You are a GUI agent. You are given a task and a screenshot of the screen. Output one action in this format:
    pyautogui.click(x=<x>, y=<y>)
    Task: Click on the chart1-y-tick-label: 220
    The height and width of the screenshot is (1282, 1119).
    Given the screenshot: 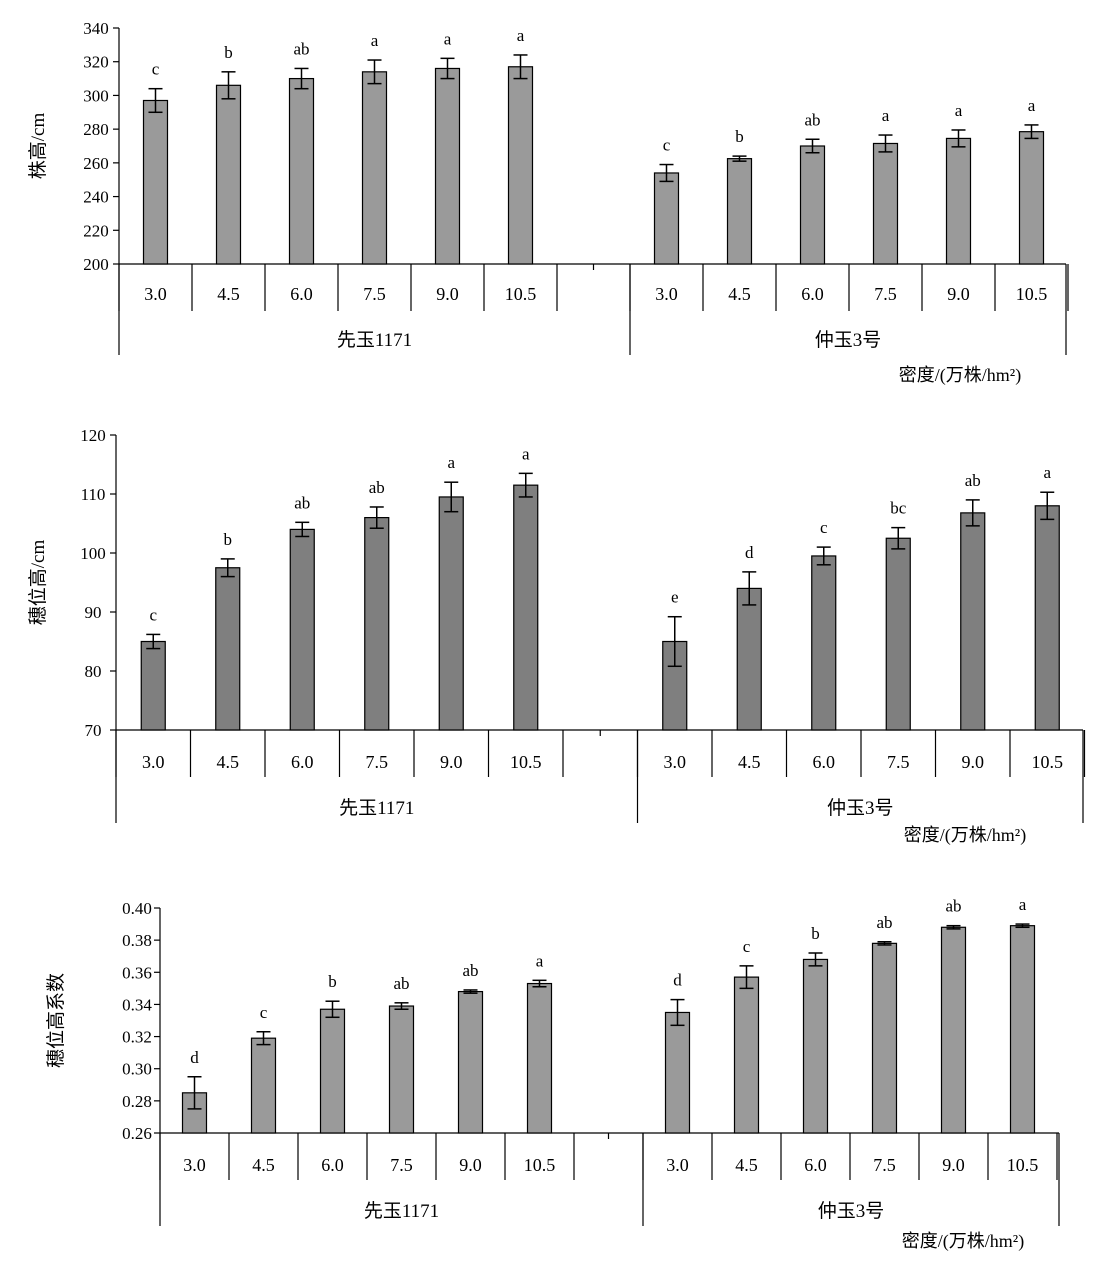 What is the action you would take?
    pyautogui.click(x=96, y=230)
    